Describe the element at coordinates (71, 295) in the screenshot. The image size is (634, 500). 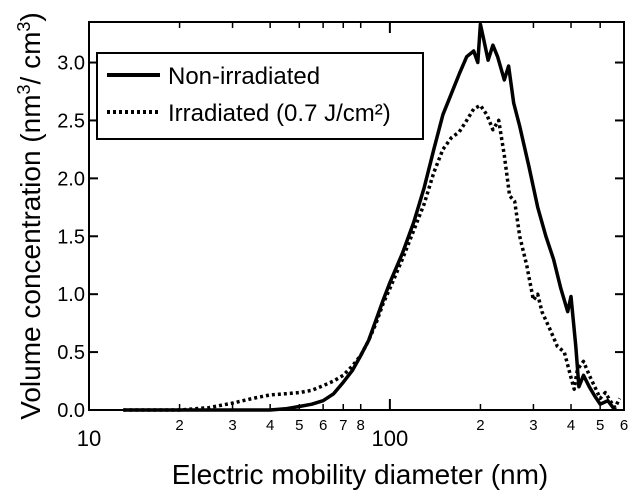
I see `y-tick-label: 1.0` at that location.